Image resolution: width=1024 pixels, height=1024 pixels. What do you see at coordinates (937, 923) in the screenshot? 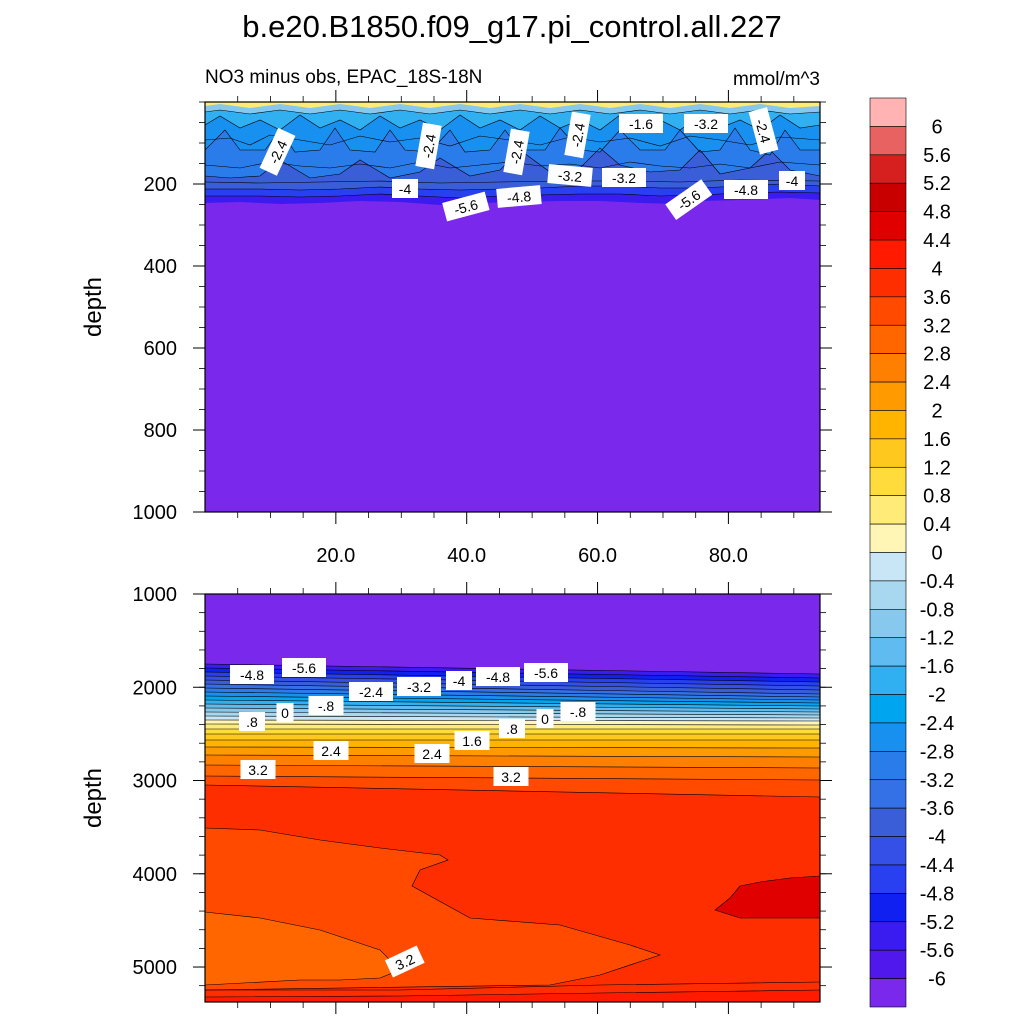
I see `colorbar-label: -5.2` at bounding box center [937, 923].